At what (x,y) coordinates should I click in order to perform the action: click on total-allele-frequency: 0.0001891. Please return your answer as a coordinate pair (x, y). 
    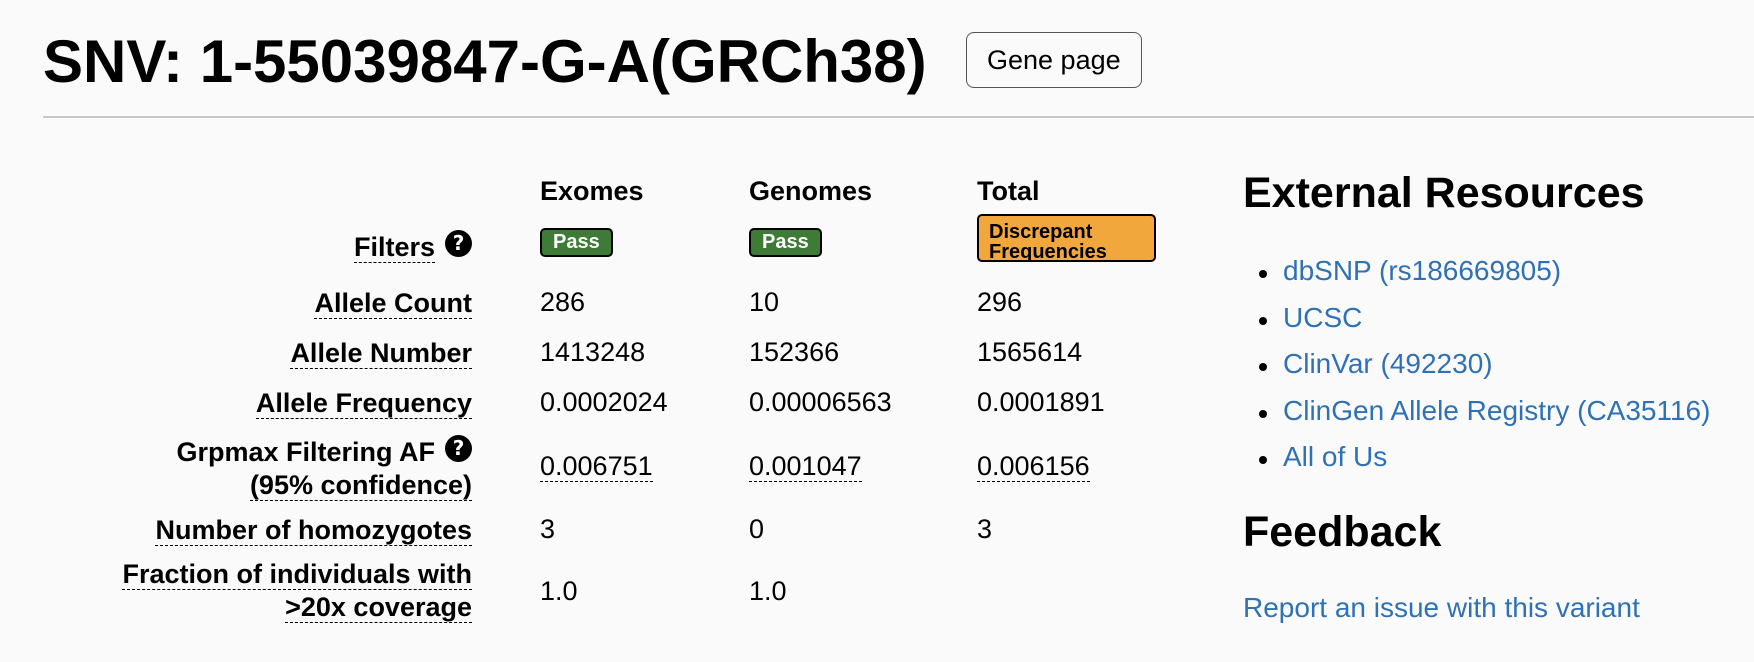
    Looking at the image, I should click on (1041, 402).